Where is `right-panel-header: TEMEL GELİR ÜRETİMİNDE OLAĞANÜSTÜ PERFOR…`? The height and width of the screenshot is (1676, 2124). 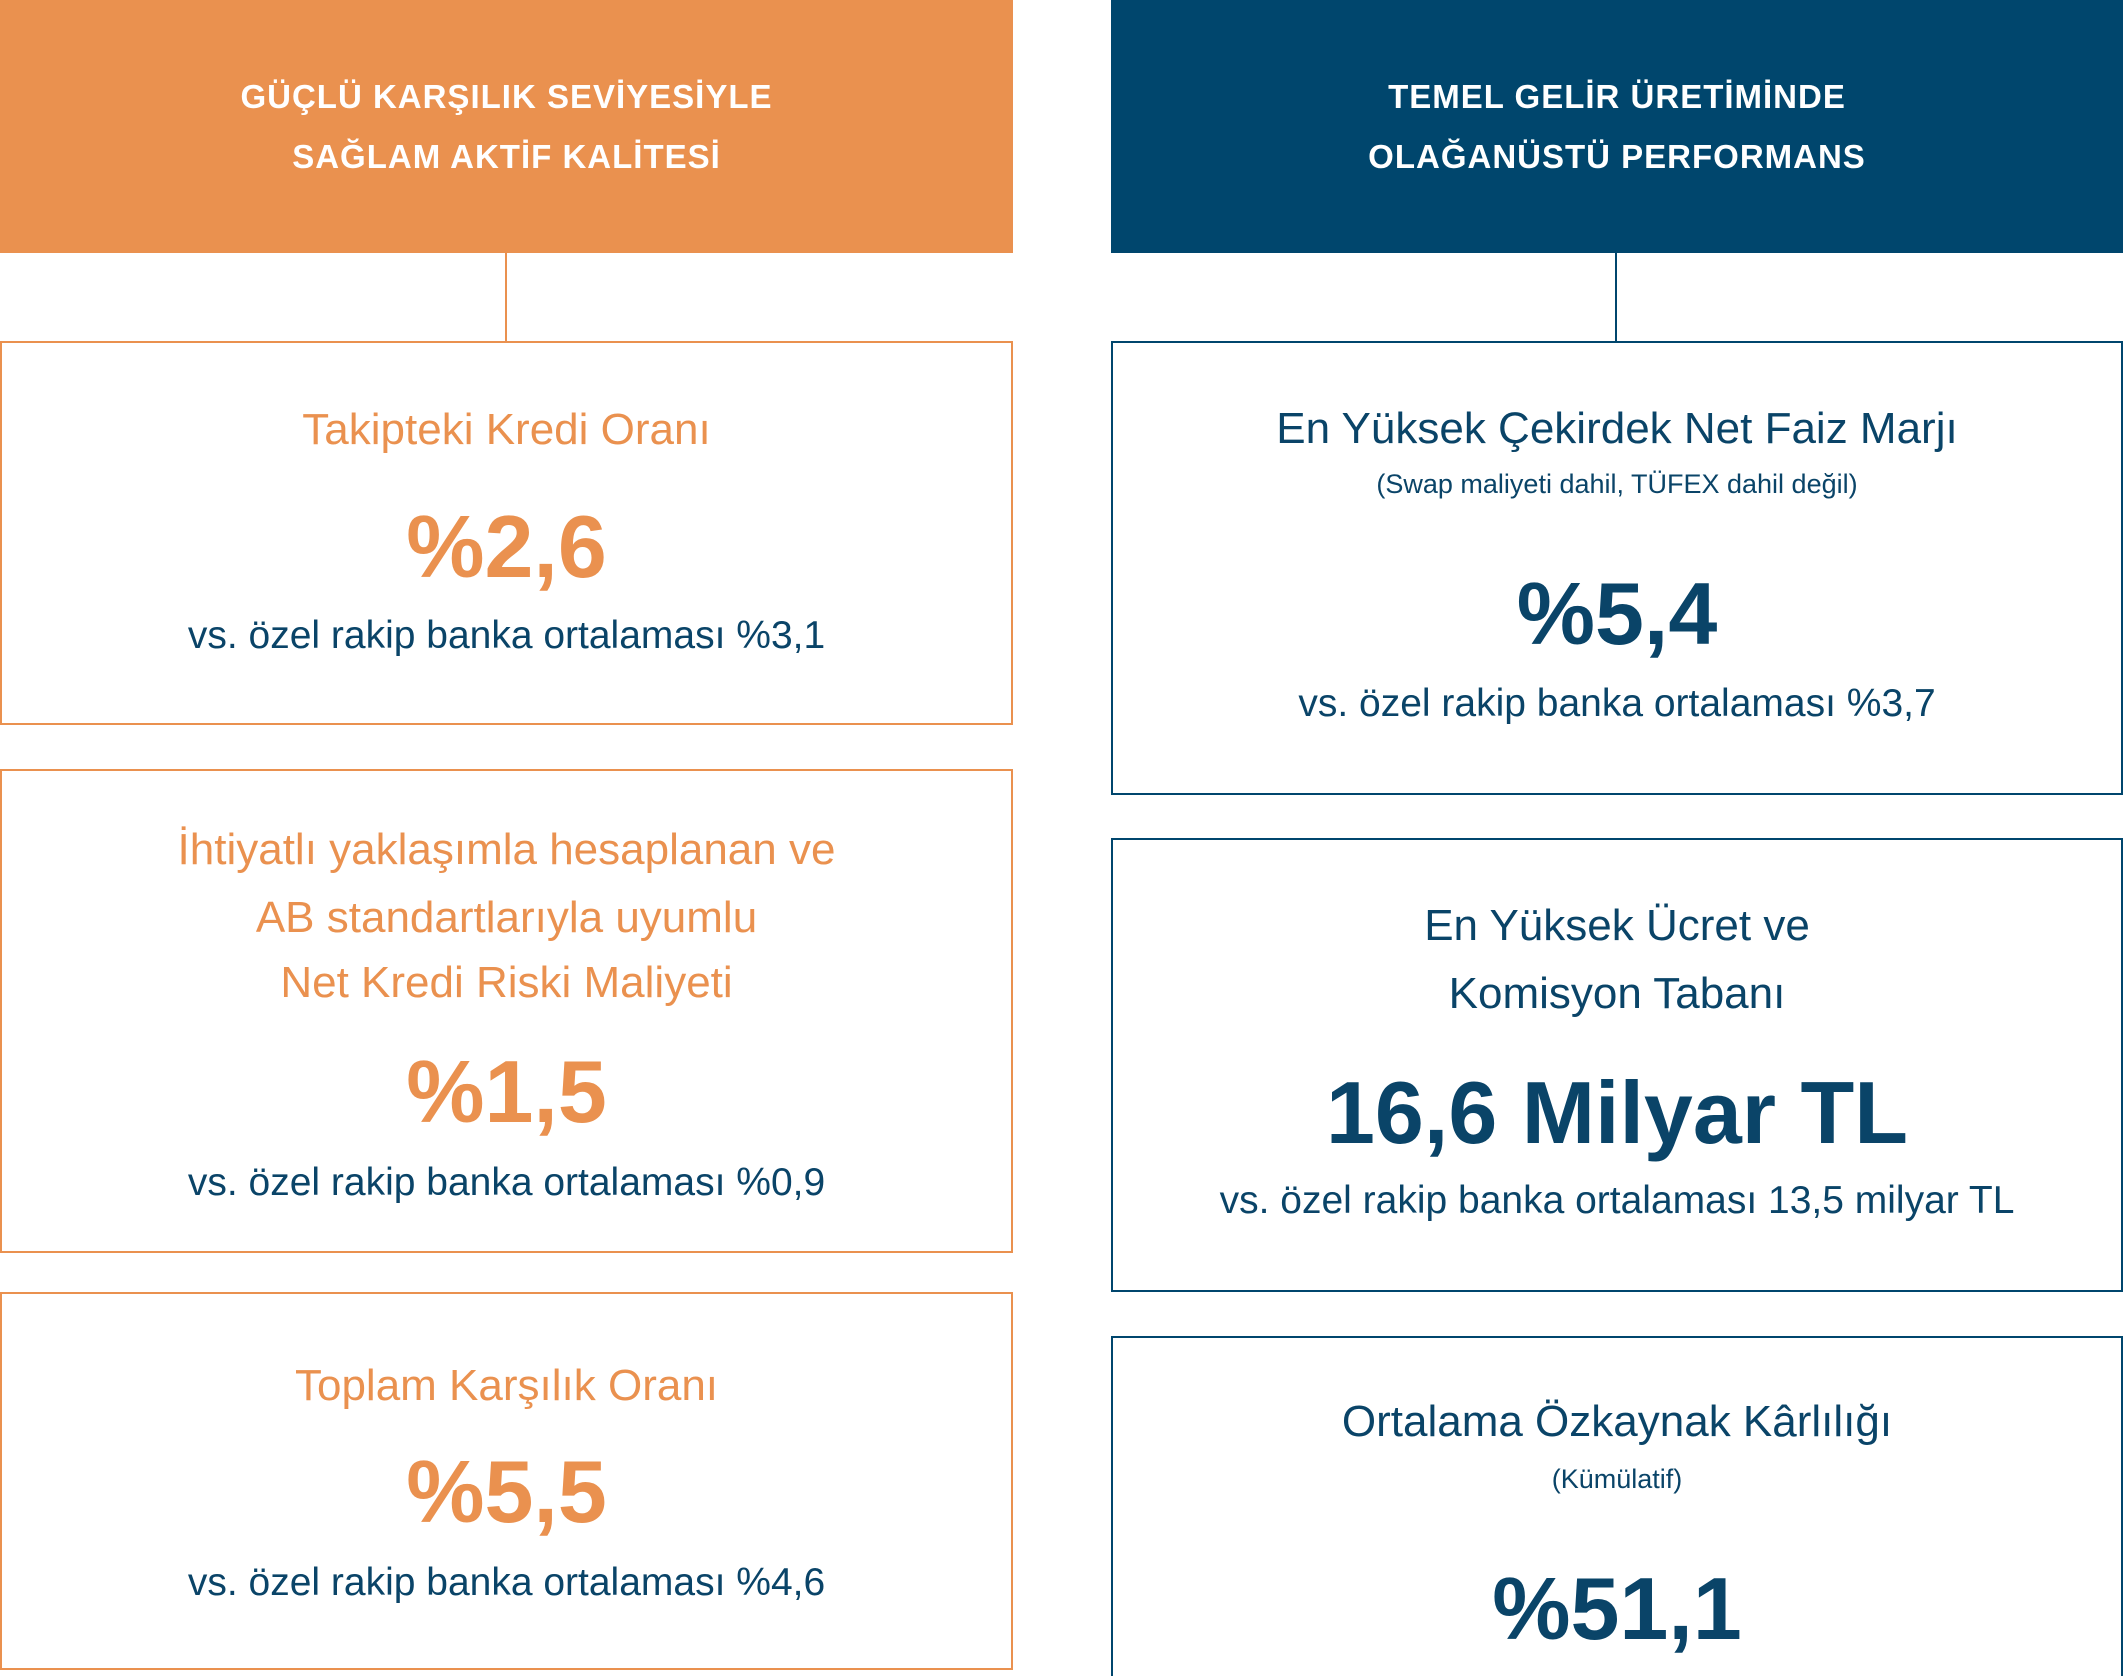
right-panel-header: TEMEL GELİR ÜRETİMİNDE OLAĞANÜSTÜ PERFOR… is located at coordinates (1617, 126).